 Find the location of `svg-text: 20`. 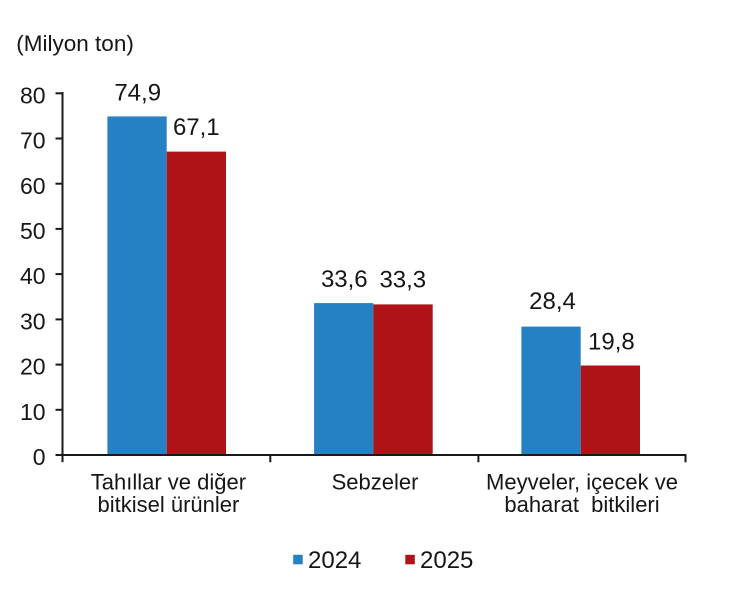

svg-text: 20 is located at coordinates (33, 367).